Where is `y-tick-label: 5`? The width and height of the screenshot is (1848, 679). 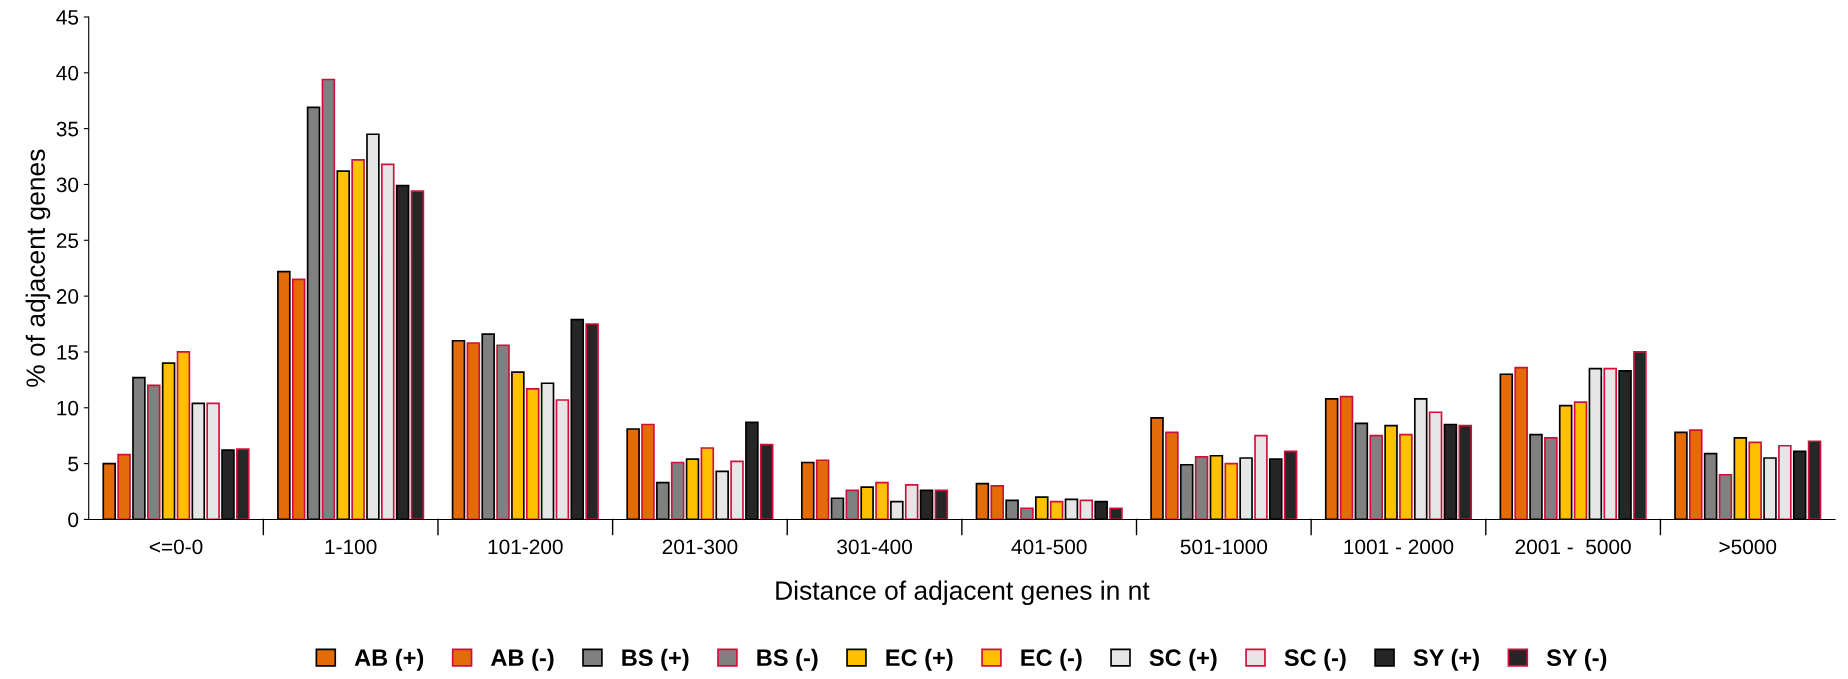 y-tick-label: 5 is located at coordinates (73, 464).